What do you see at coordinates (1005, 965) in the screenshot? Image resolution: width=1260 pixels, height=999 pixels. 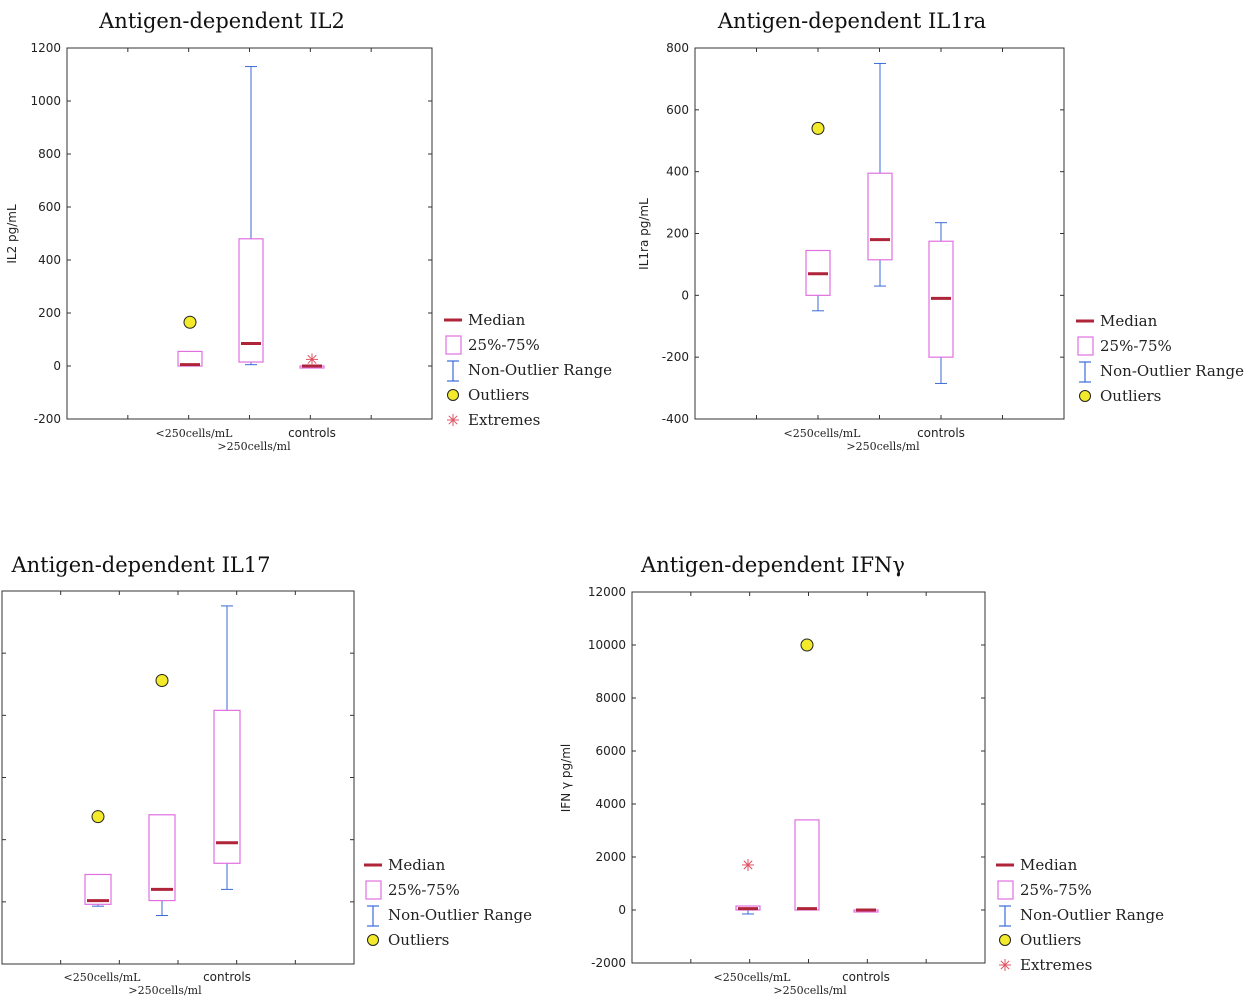 I see `chart3-legend-extreme-swatch` at bounding box center [1005, 965].